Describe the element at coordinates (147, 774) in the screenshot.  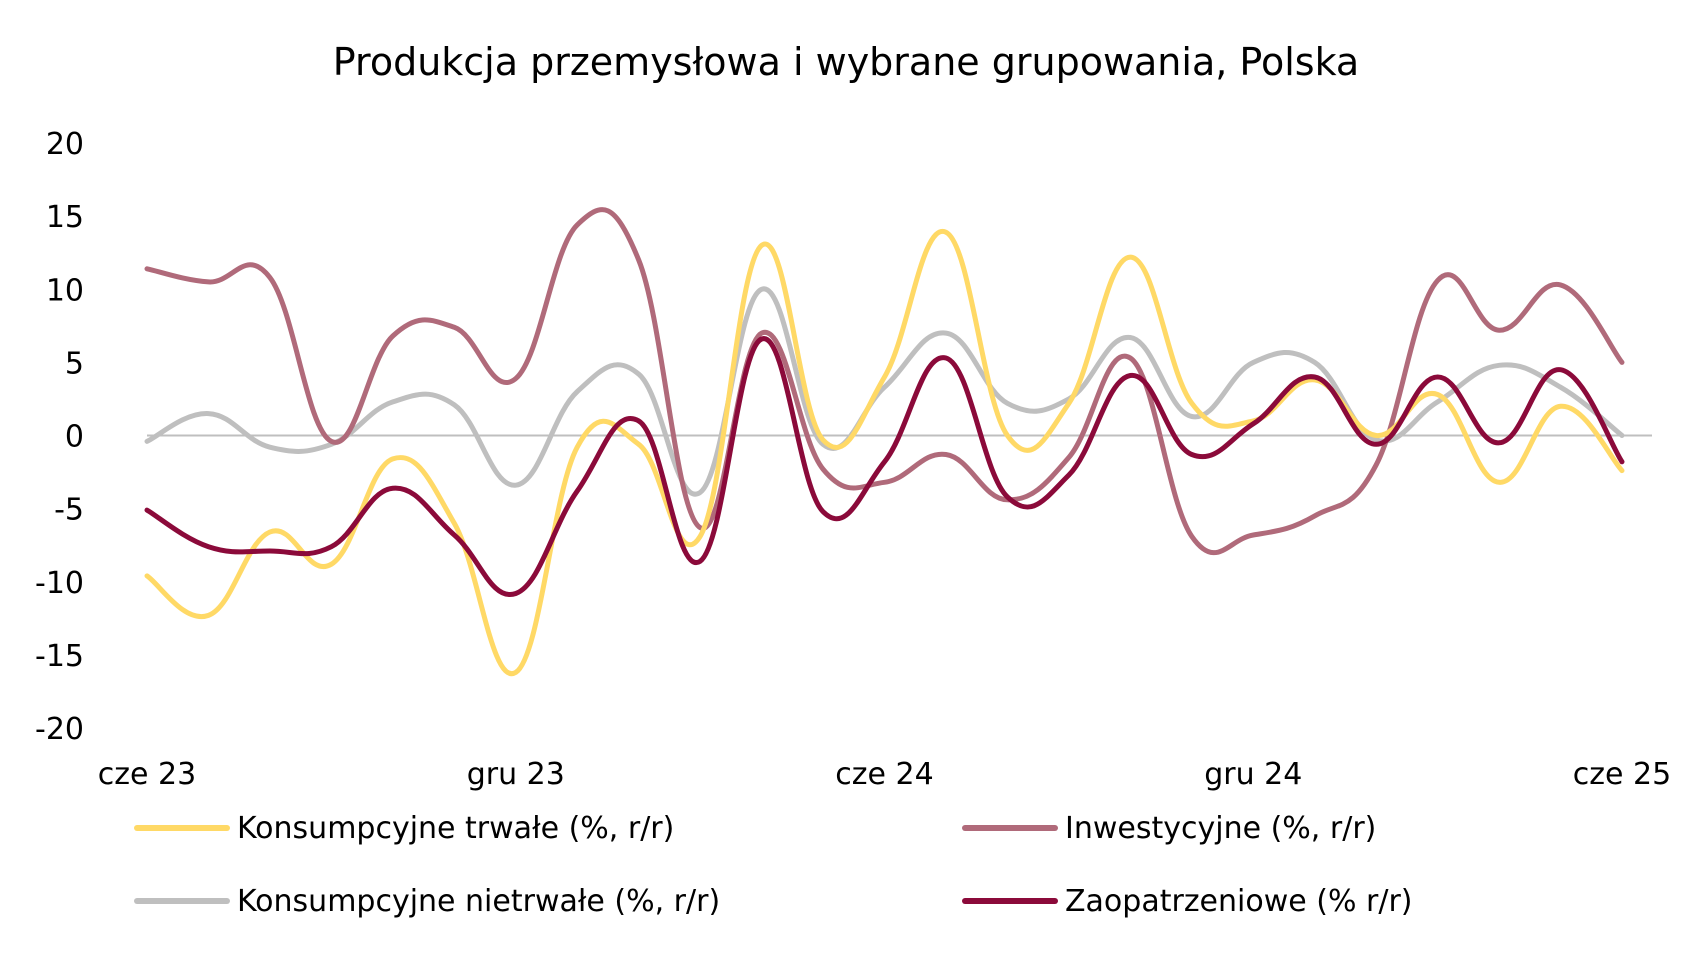
I see `x-tick-label: cze 23` at that location.